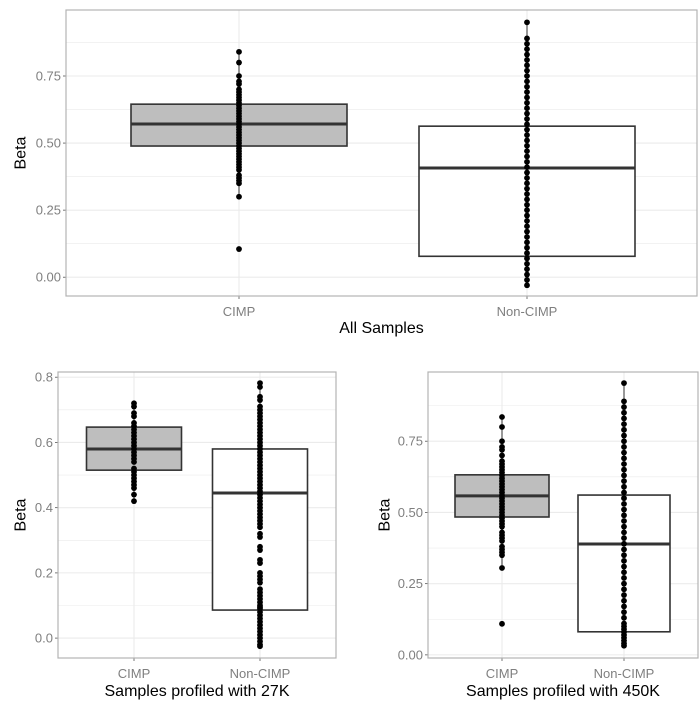  Describe the element at coordinates (44, 442) in the screenshot. I see `y-tick-label: 0.6` at that location.